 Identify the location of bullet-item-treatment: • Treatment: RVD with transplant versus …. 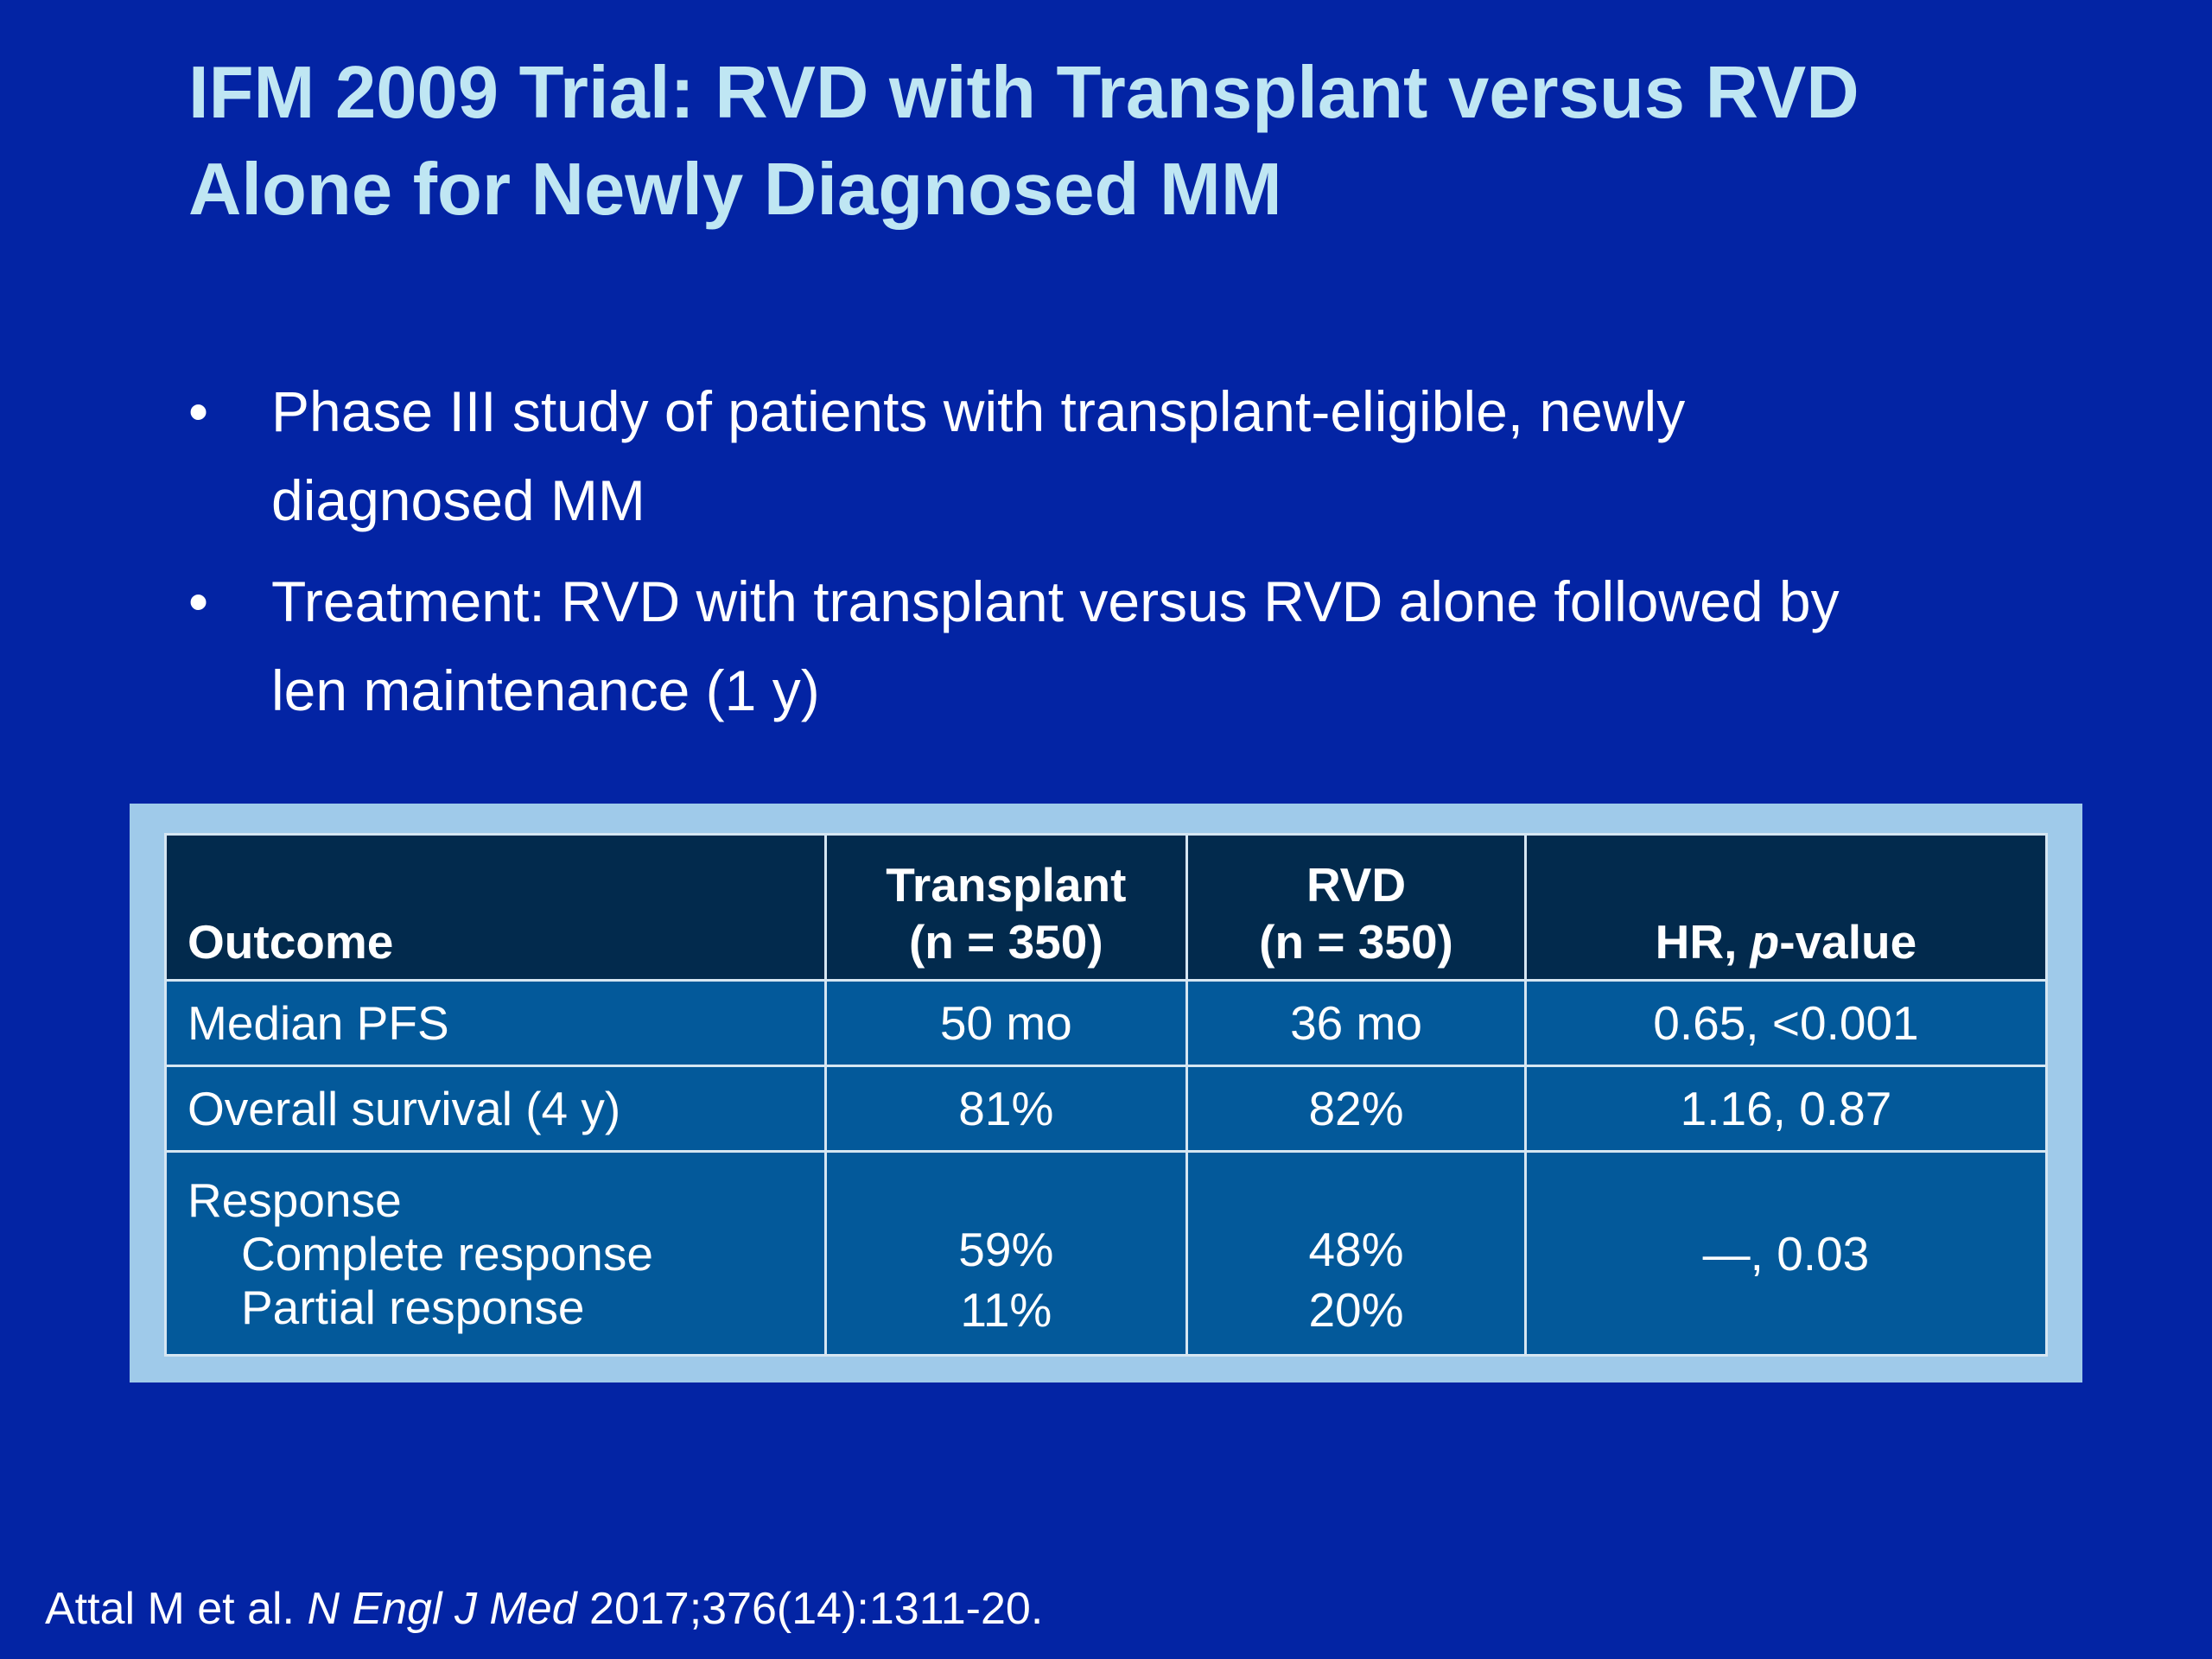
(1117, 646).